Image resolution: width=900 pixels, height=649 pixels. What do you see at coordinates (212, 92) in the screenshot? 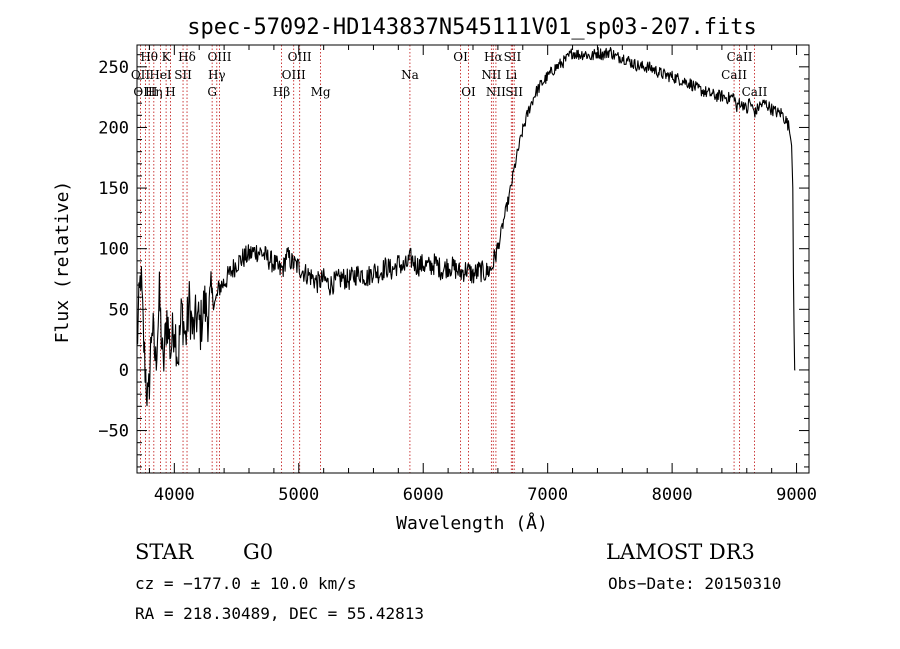
I see `line-marker-label-11: G` at bounding box center [212, 92].